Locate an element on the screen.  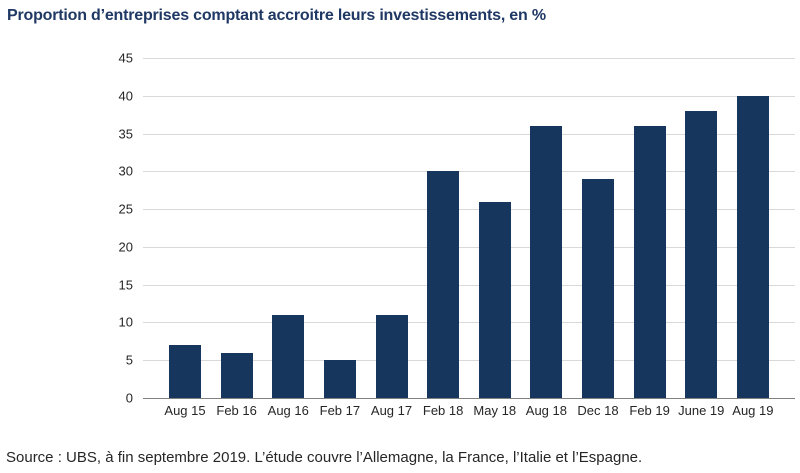
bar-column: Aug 16 is located at coordinates (288, 237).